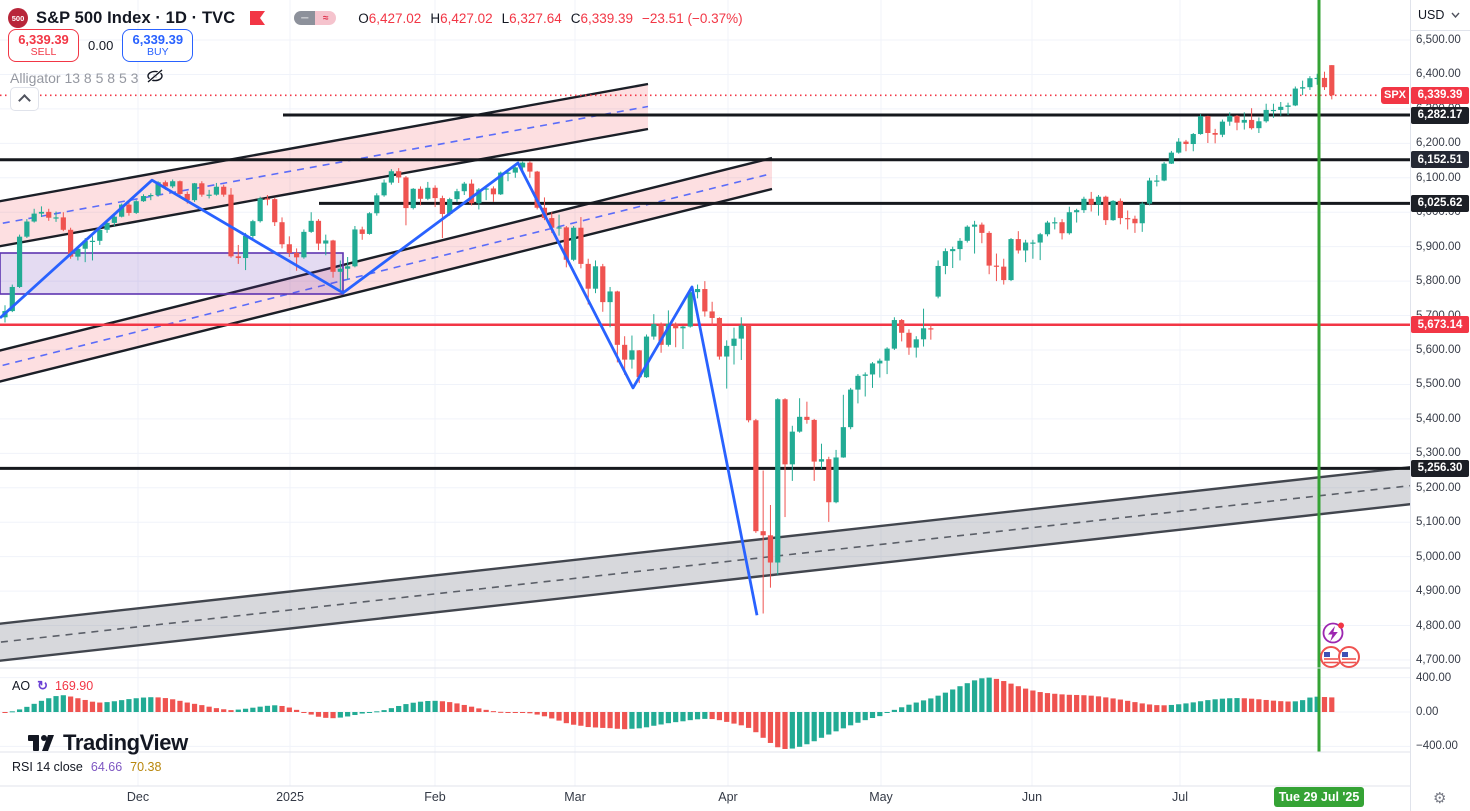 This screenshot has height=811, width=1470. I want to click on price-tag: 5,673.14, so click(1440, 325).